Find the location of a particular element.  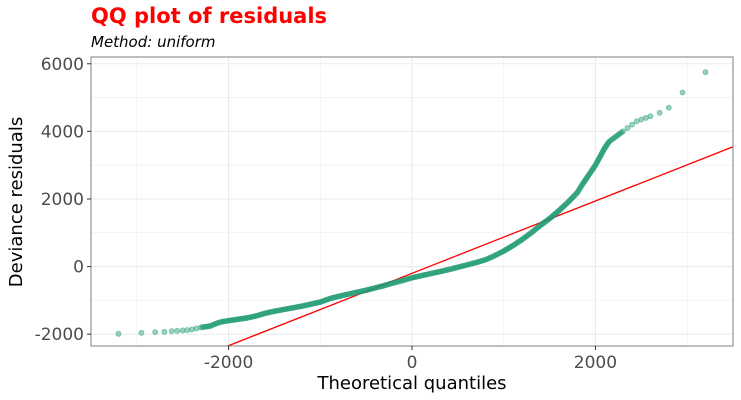

y-tick-label: -2000 is located at coordinates (59, 335).